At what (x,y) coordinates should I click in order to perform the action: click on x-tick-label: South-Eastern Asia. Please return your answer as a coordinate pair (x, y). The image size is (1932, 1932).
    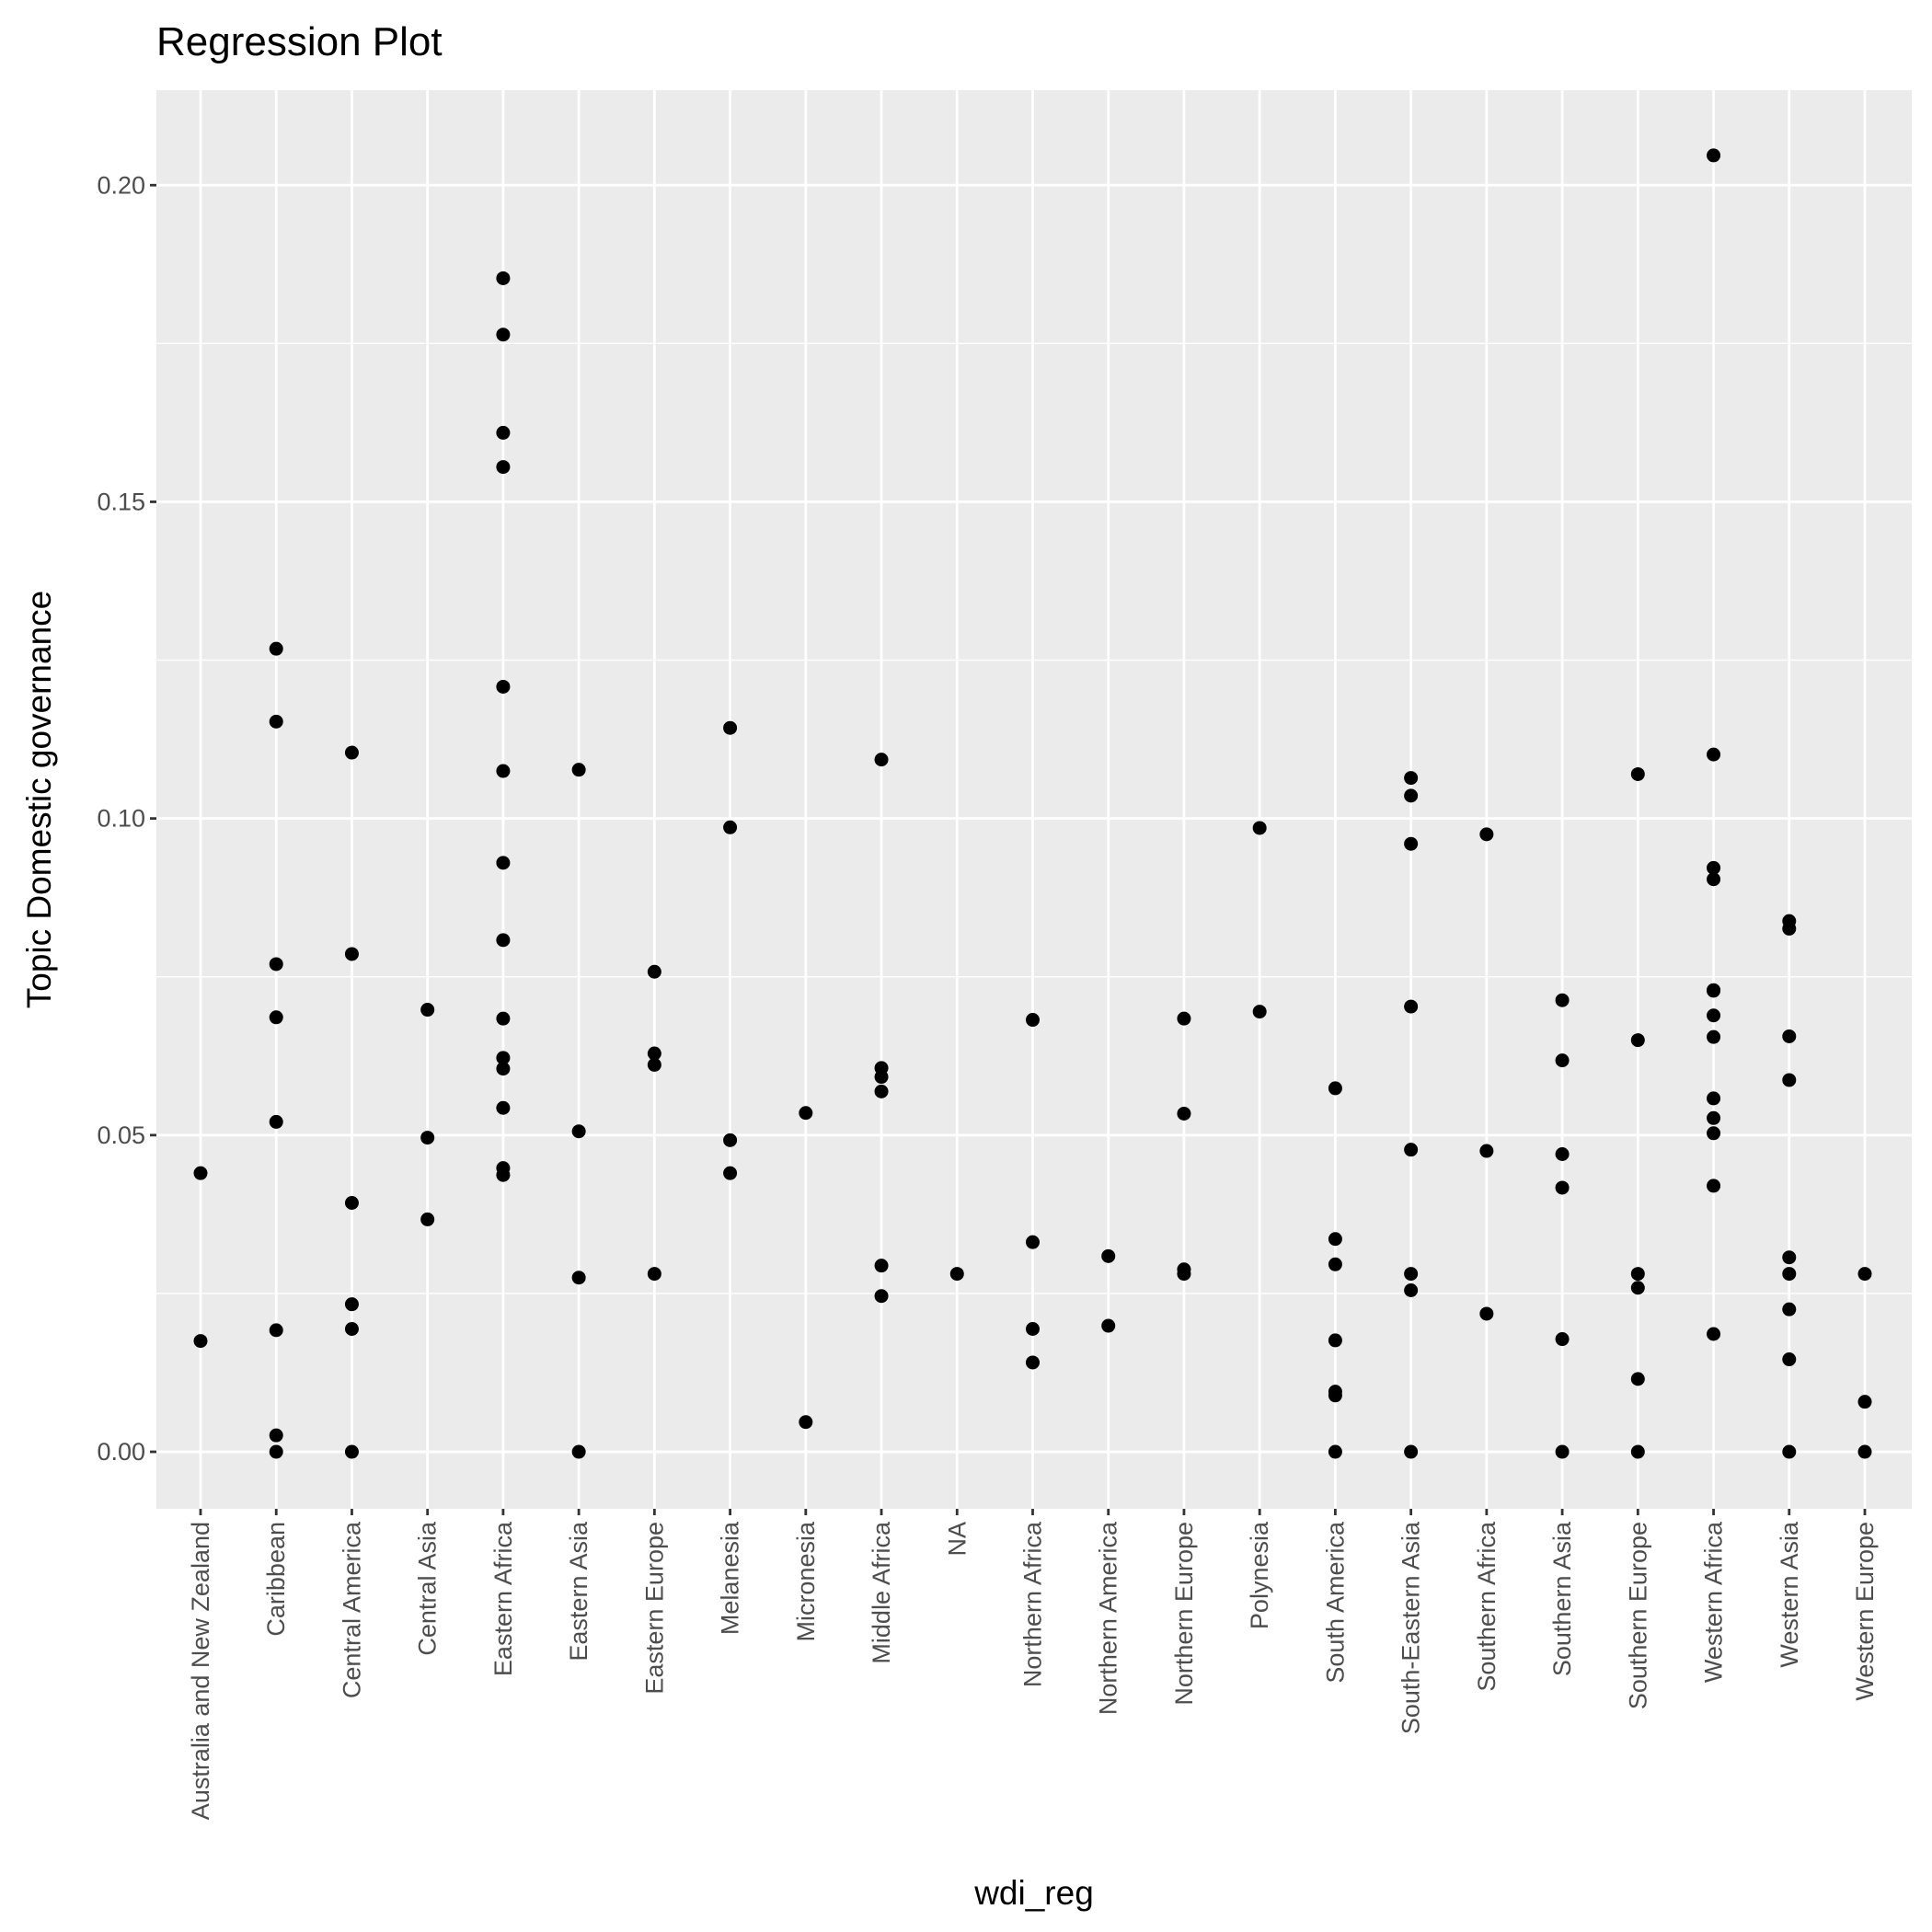
    Looking at the image, I should click on (1411, 1627).